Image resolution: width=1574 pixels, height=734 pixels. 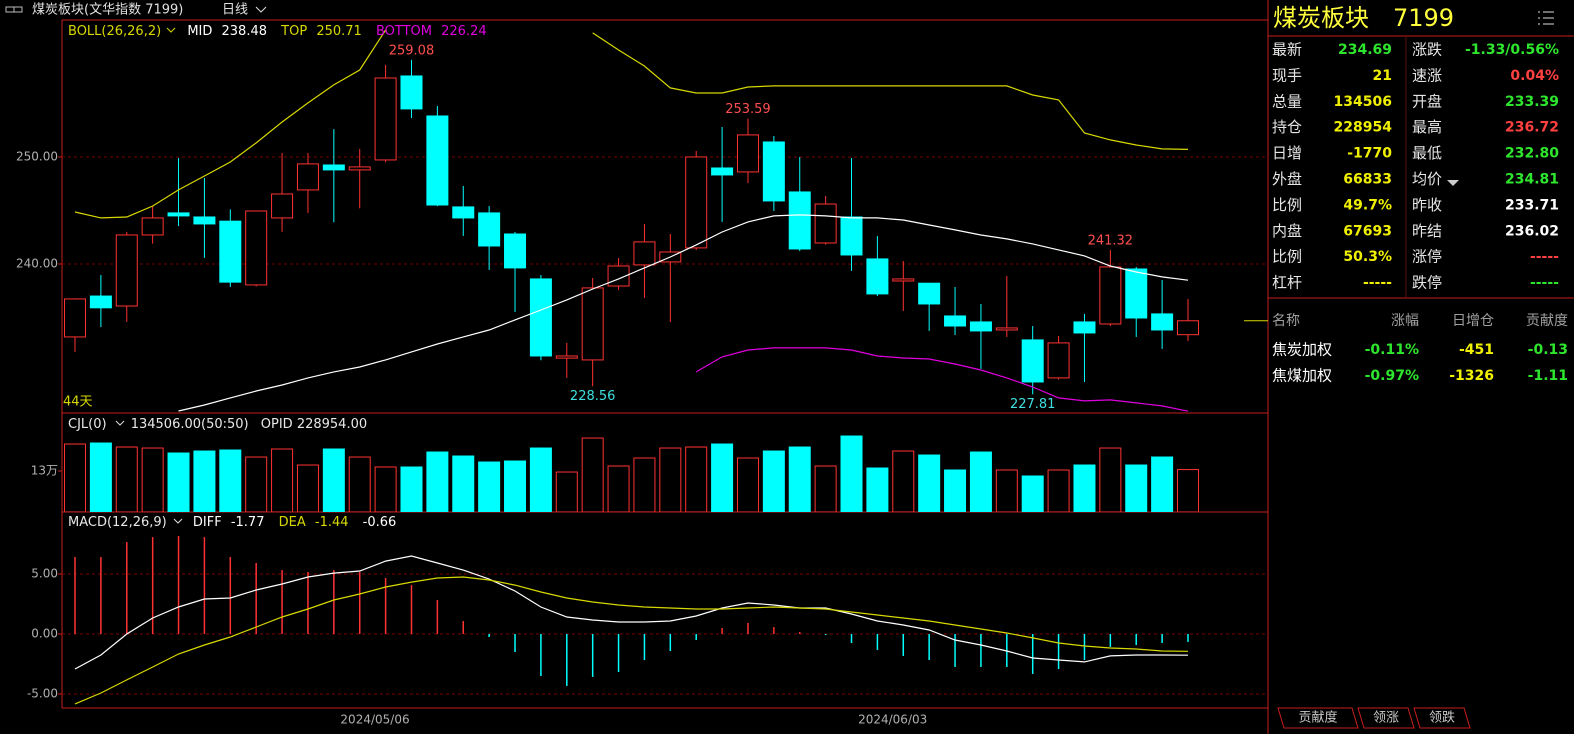 I want to click on quote-value: 50.3%, so click(x=1367, y=257).